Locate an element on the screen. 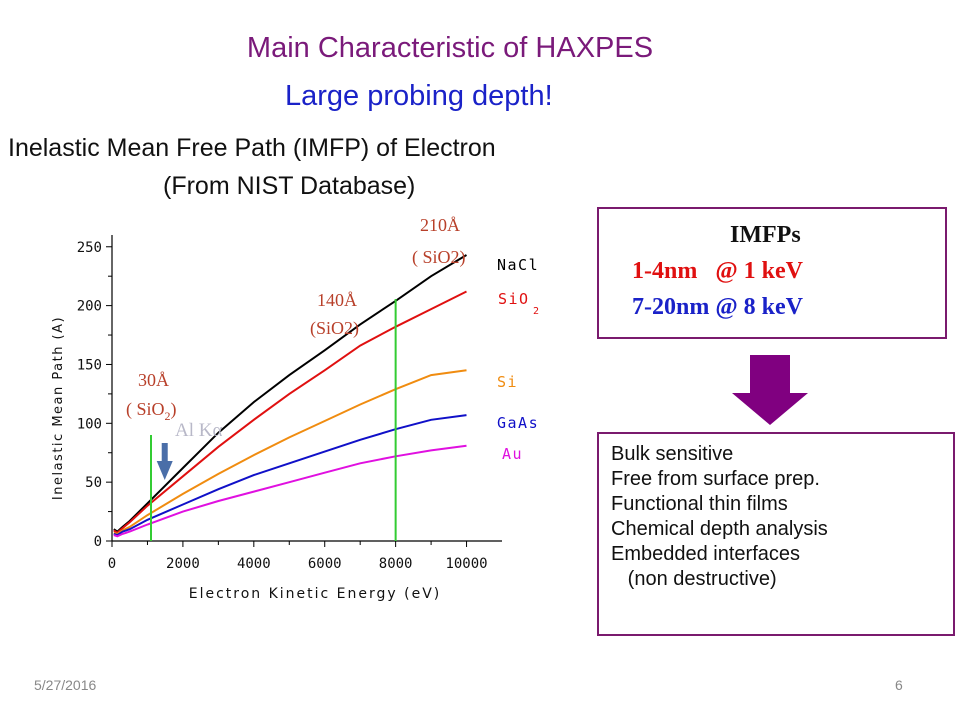 The image size is (960, 720). advantage-item: Embedded interfaces is located at coordinates (706, 554).